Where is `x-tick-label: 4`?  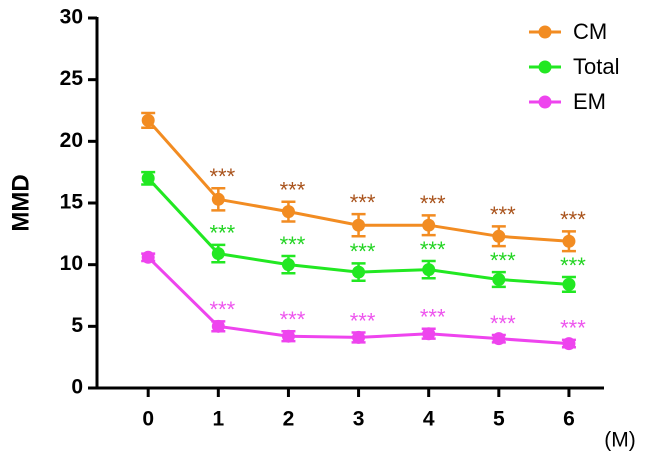 x-tick-label: 4 is located at coordinates (429, 419).